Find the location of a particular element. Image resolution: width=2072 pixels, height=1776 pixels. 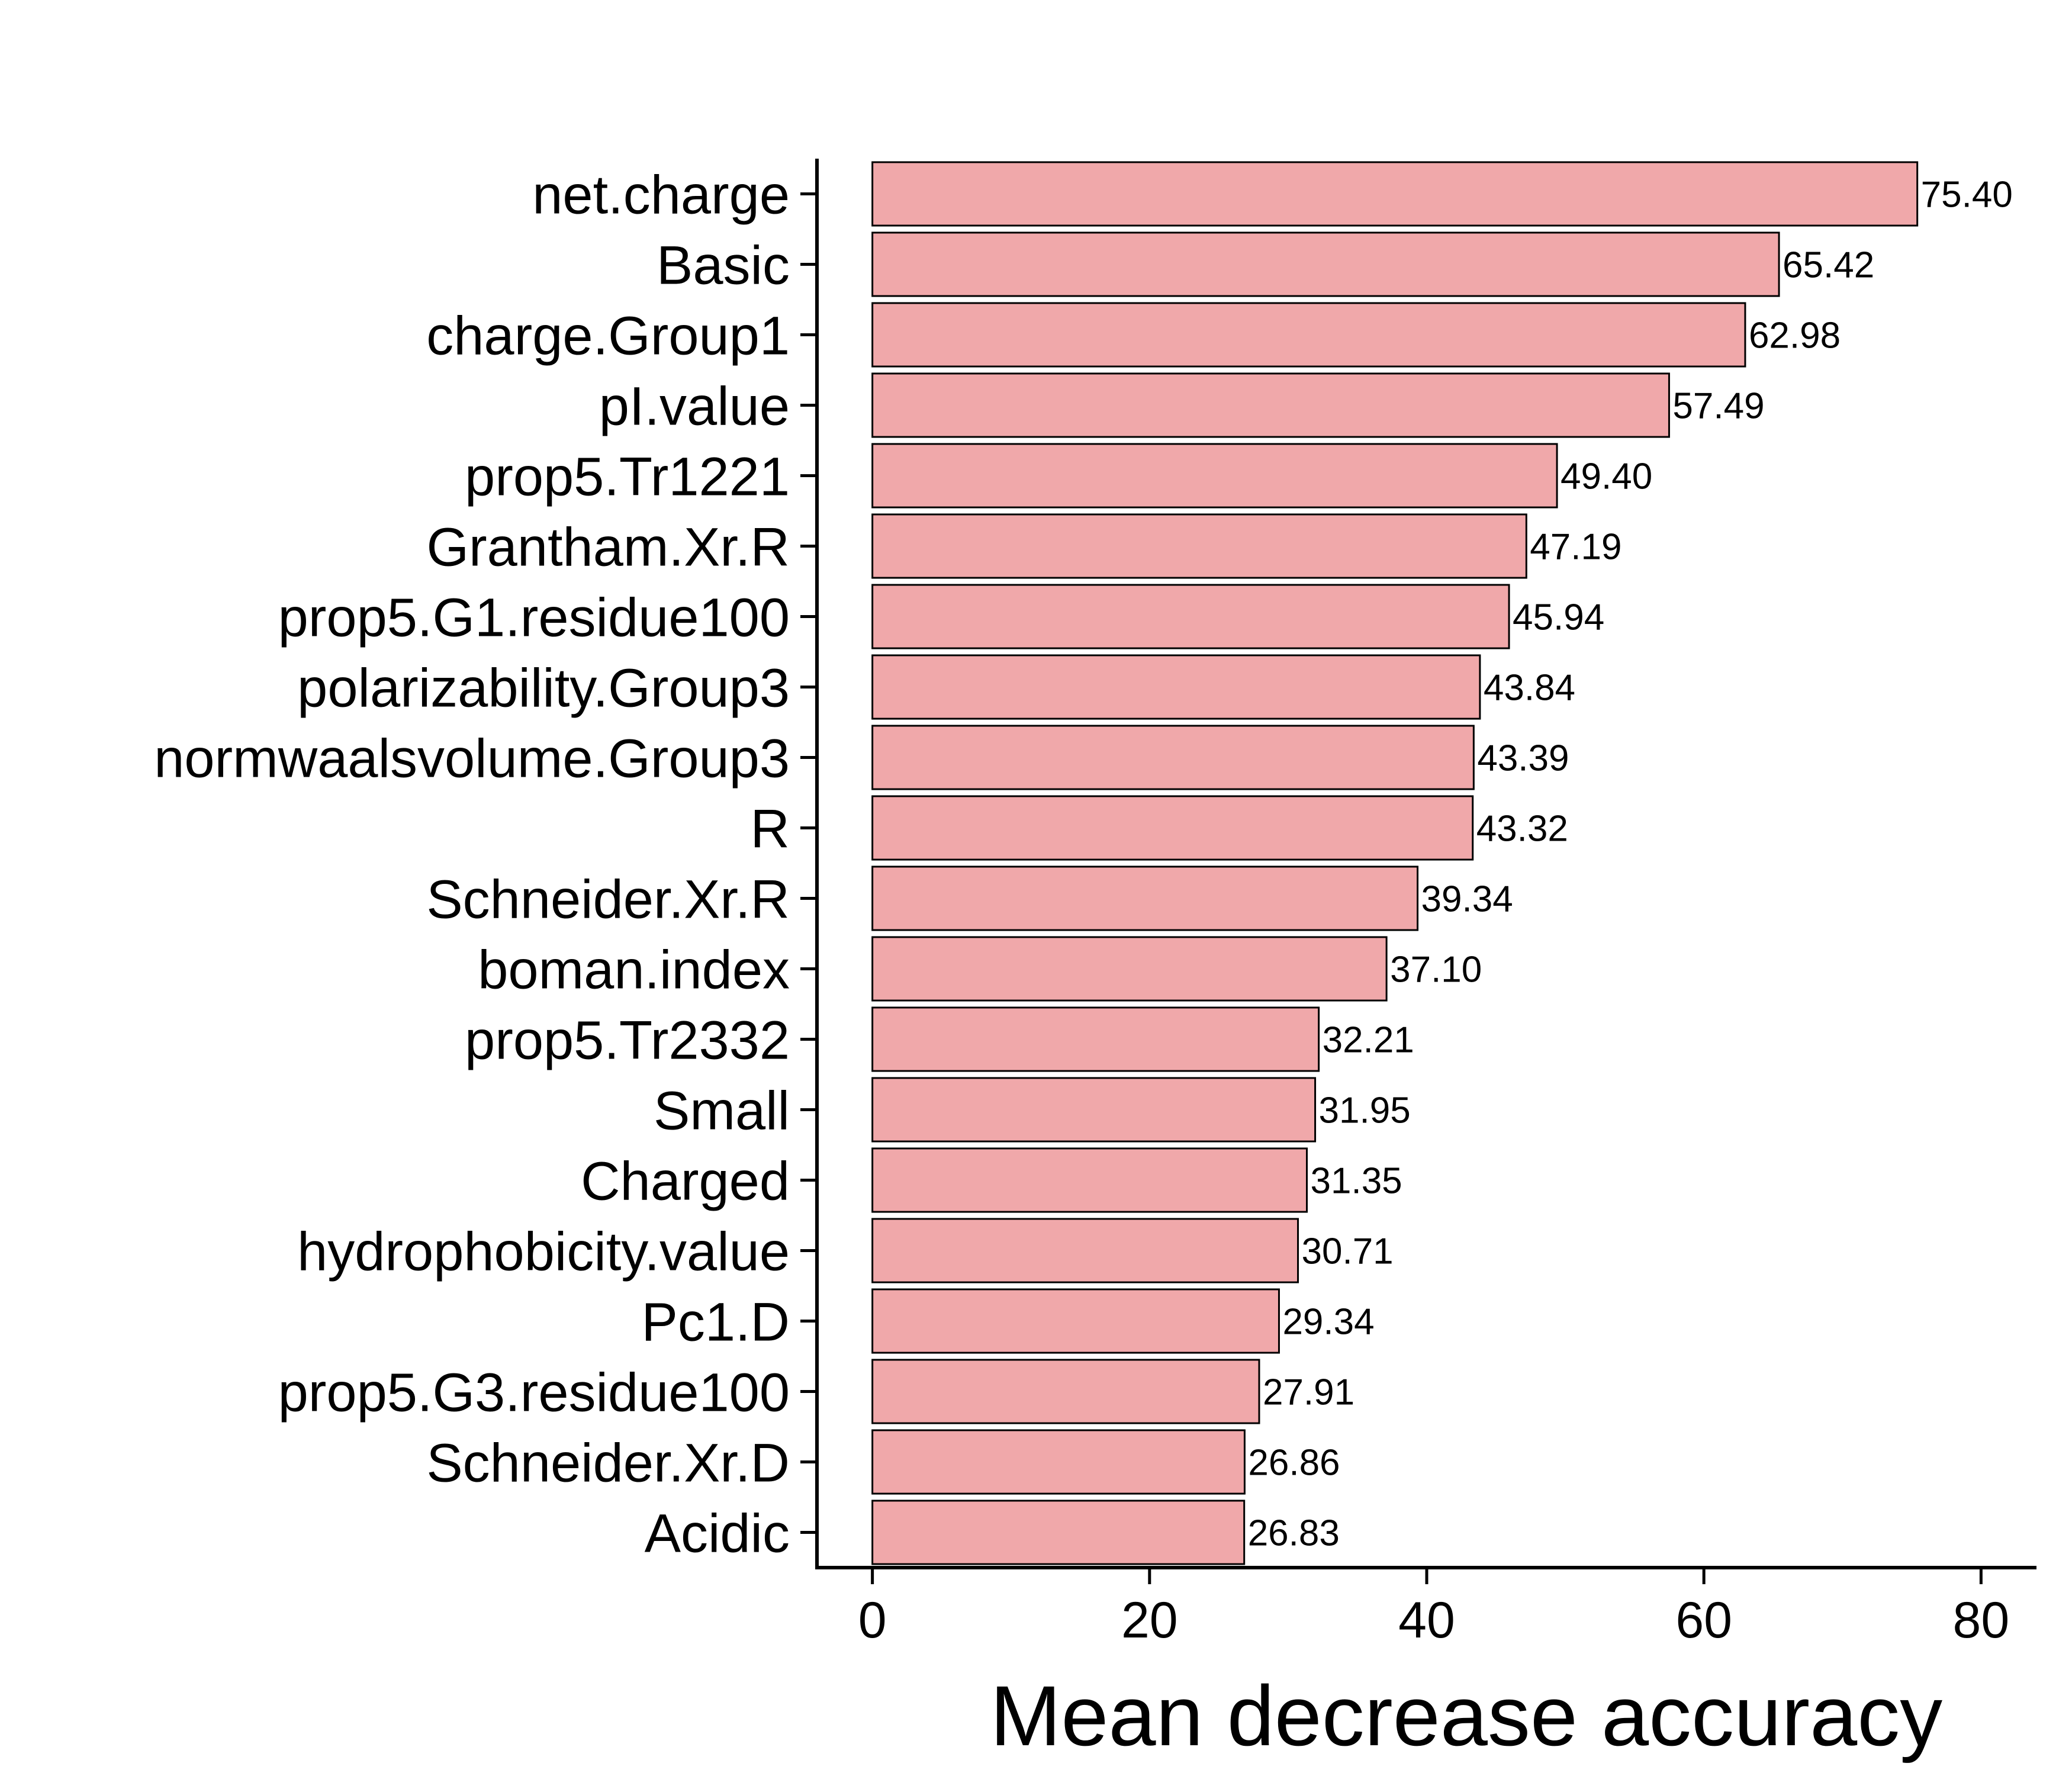

value-label: 49.40 is located at coordinates (1606, 476).